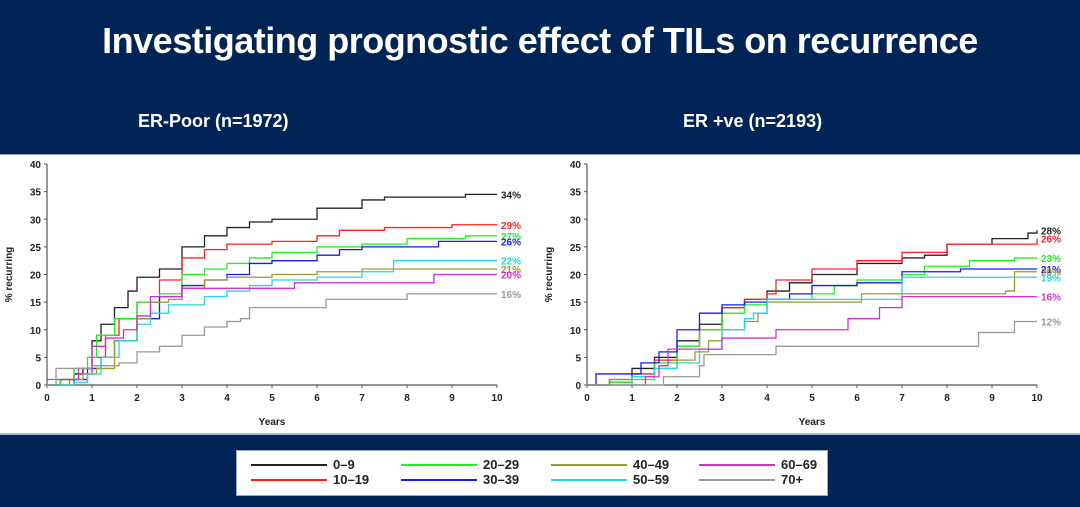 This screenshot has height=507, width=1080. Describe the element at coordinates (344, 464) in the screenshot. I see `legend-label: 0–9` at that location.